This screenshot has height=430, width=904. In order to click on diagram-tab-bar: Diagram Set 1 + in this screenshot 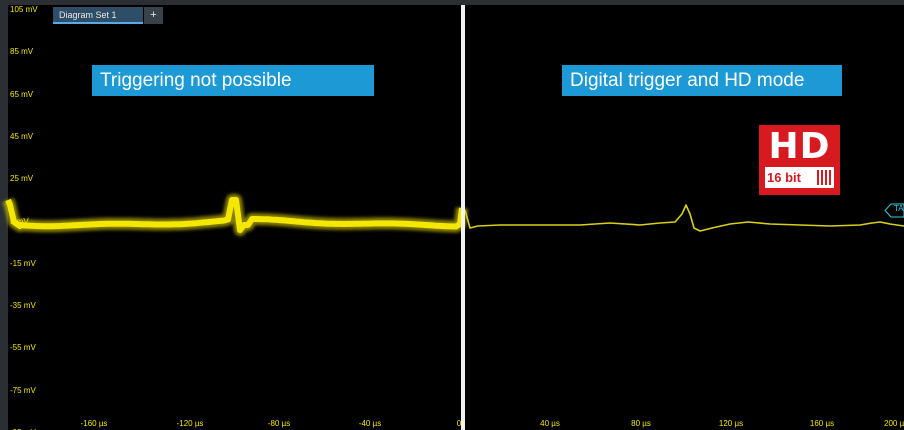, I will do `click(108, 15)`.